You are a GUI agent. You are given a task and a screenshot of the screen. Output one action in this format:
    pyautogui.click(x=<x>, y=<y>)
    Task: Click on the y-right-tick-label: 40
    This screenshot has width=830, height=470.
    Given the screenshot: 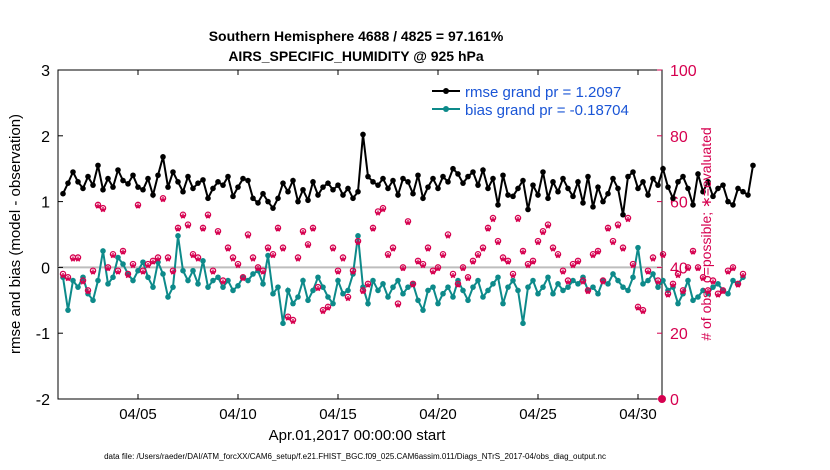 What is the action you would take?
    pyautogui.click(x=679, y=268)
    